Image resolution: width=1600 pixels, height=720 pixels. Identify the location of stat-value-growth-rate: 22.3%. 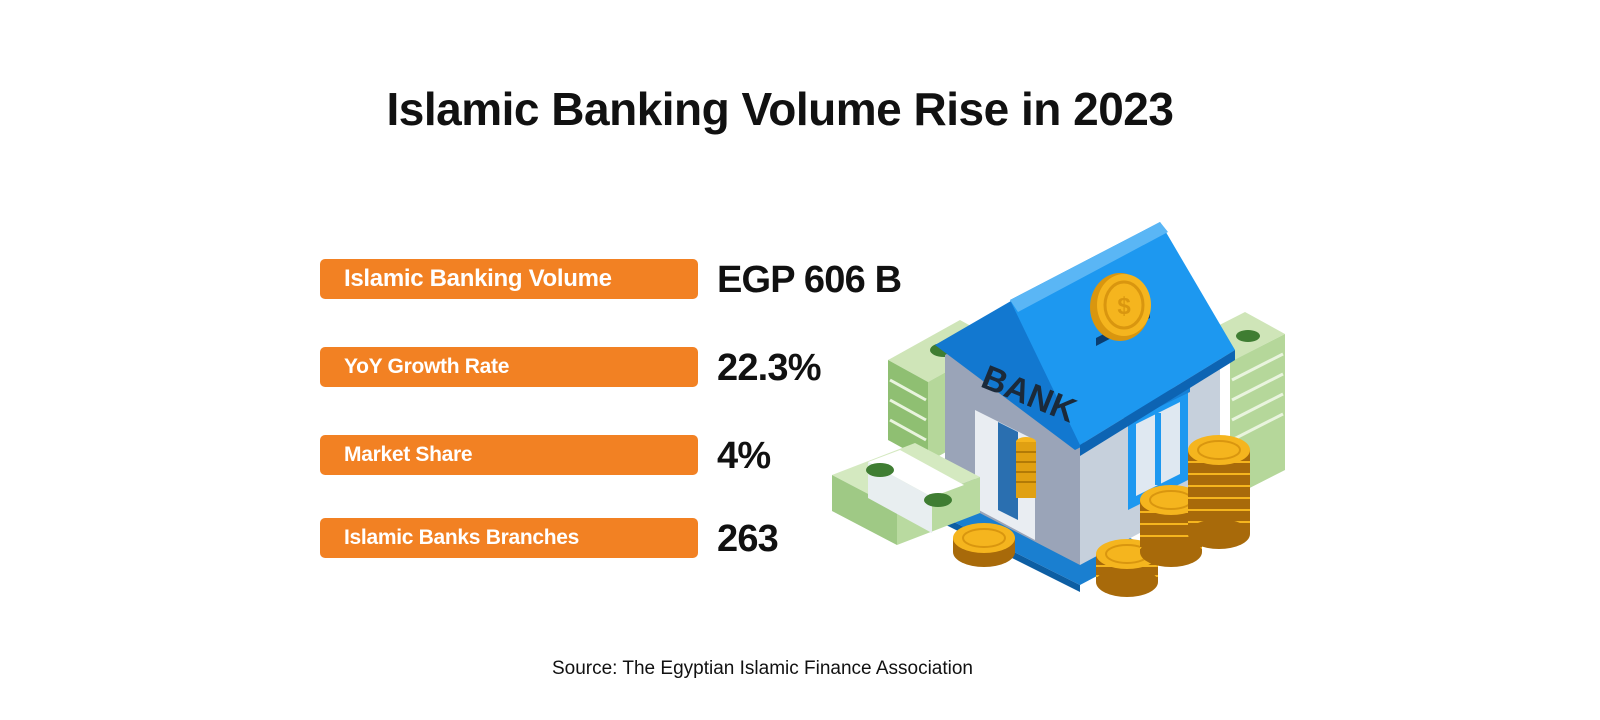
(769, 368).